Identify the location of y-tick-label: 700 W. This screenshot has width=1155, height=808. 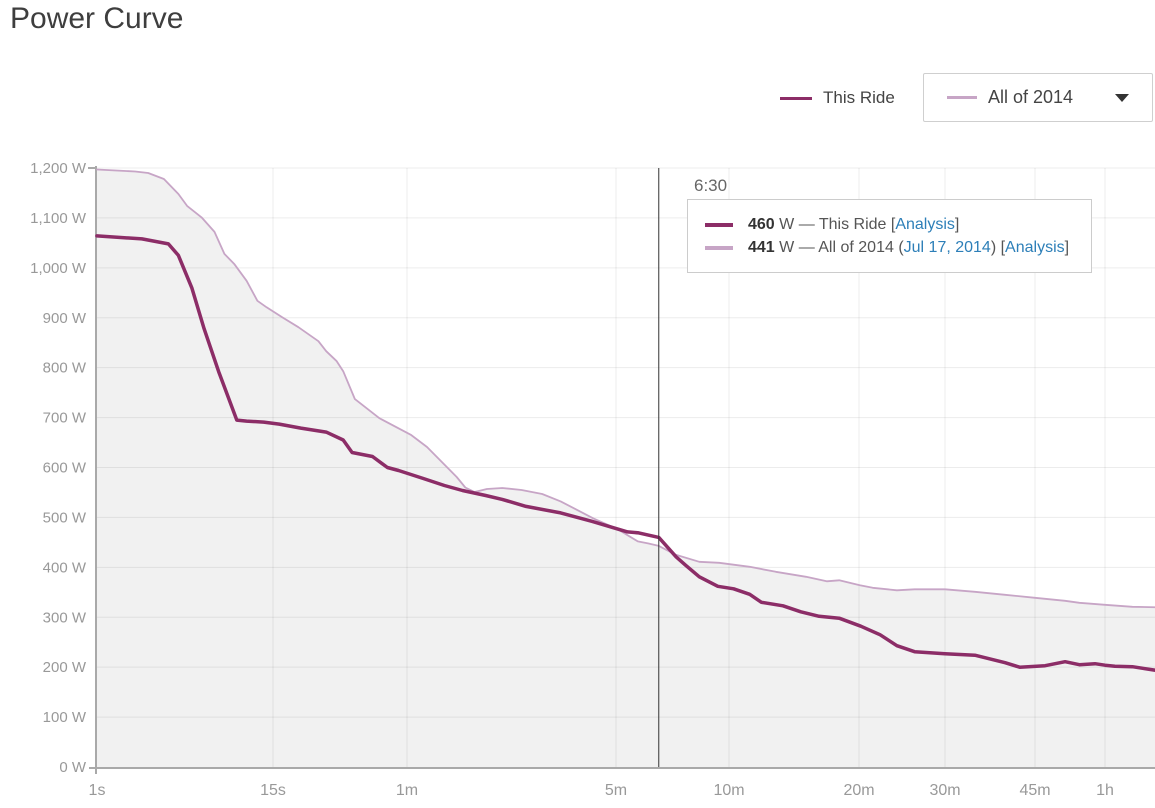
(65, 418).